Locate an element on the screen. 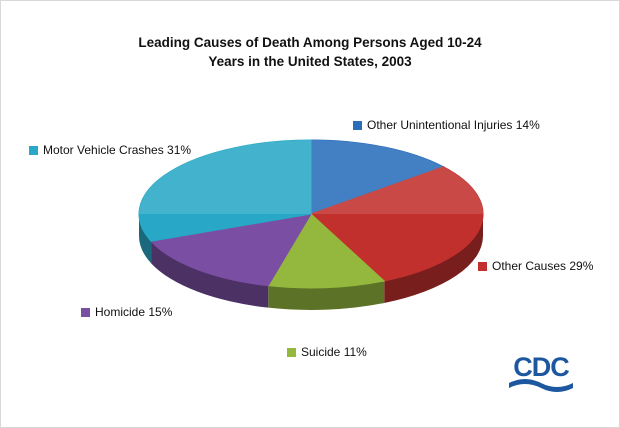 Image resolution: width=620 pixels, height=428 pixels. cdc-logo-text: CDC is located at coordinates (541, 367).